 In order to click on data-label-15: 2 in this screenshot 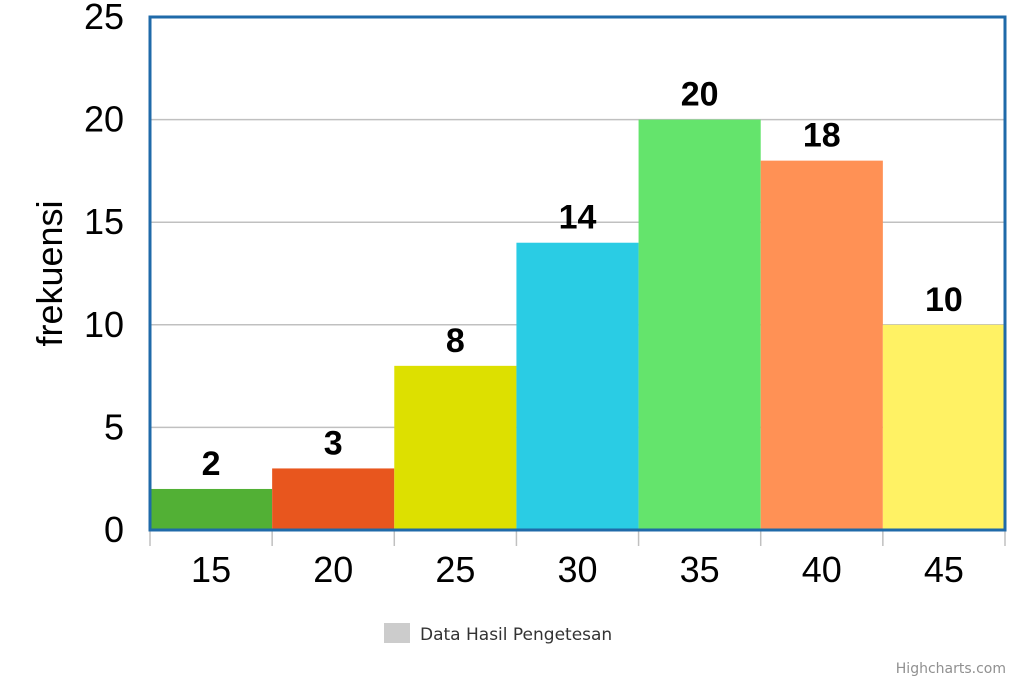, I will do `click(211, 464)`.